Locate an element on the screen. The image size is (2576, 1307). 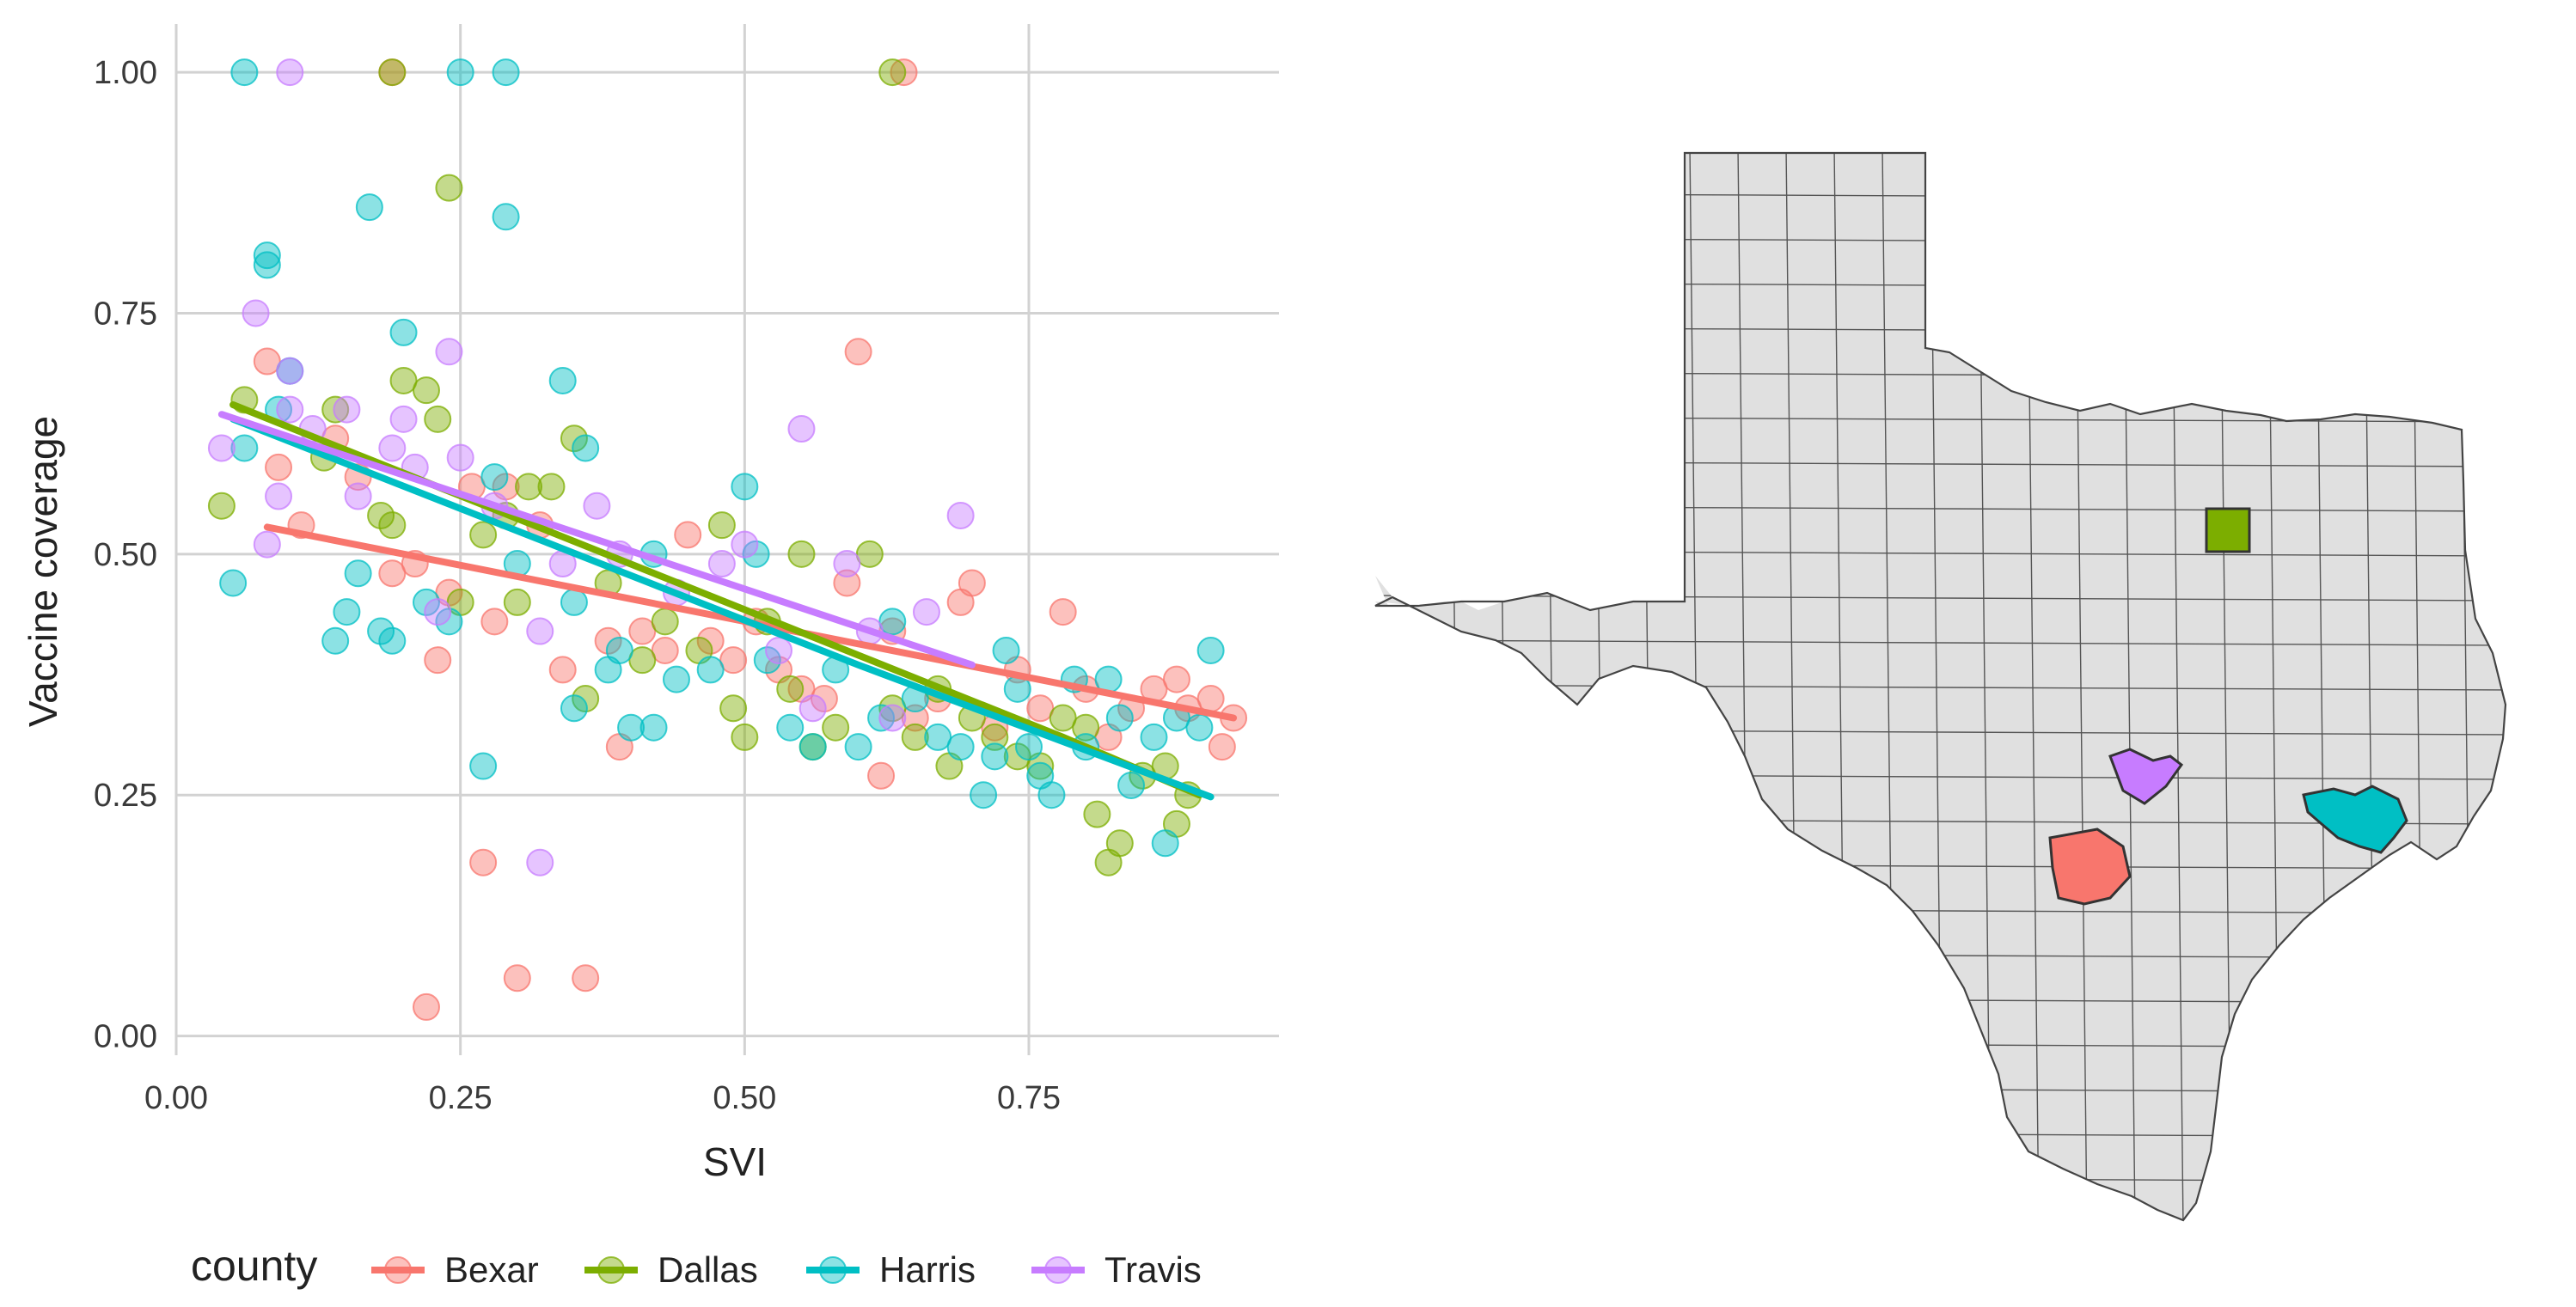
legend-key-point is located at coordinates (833, 1270).